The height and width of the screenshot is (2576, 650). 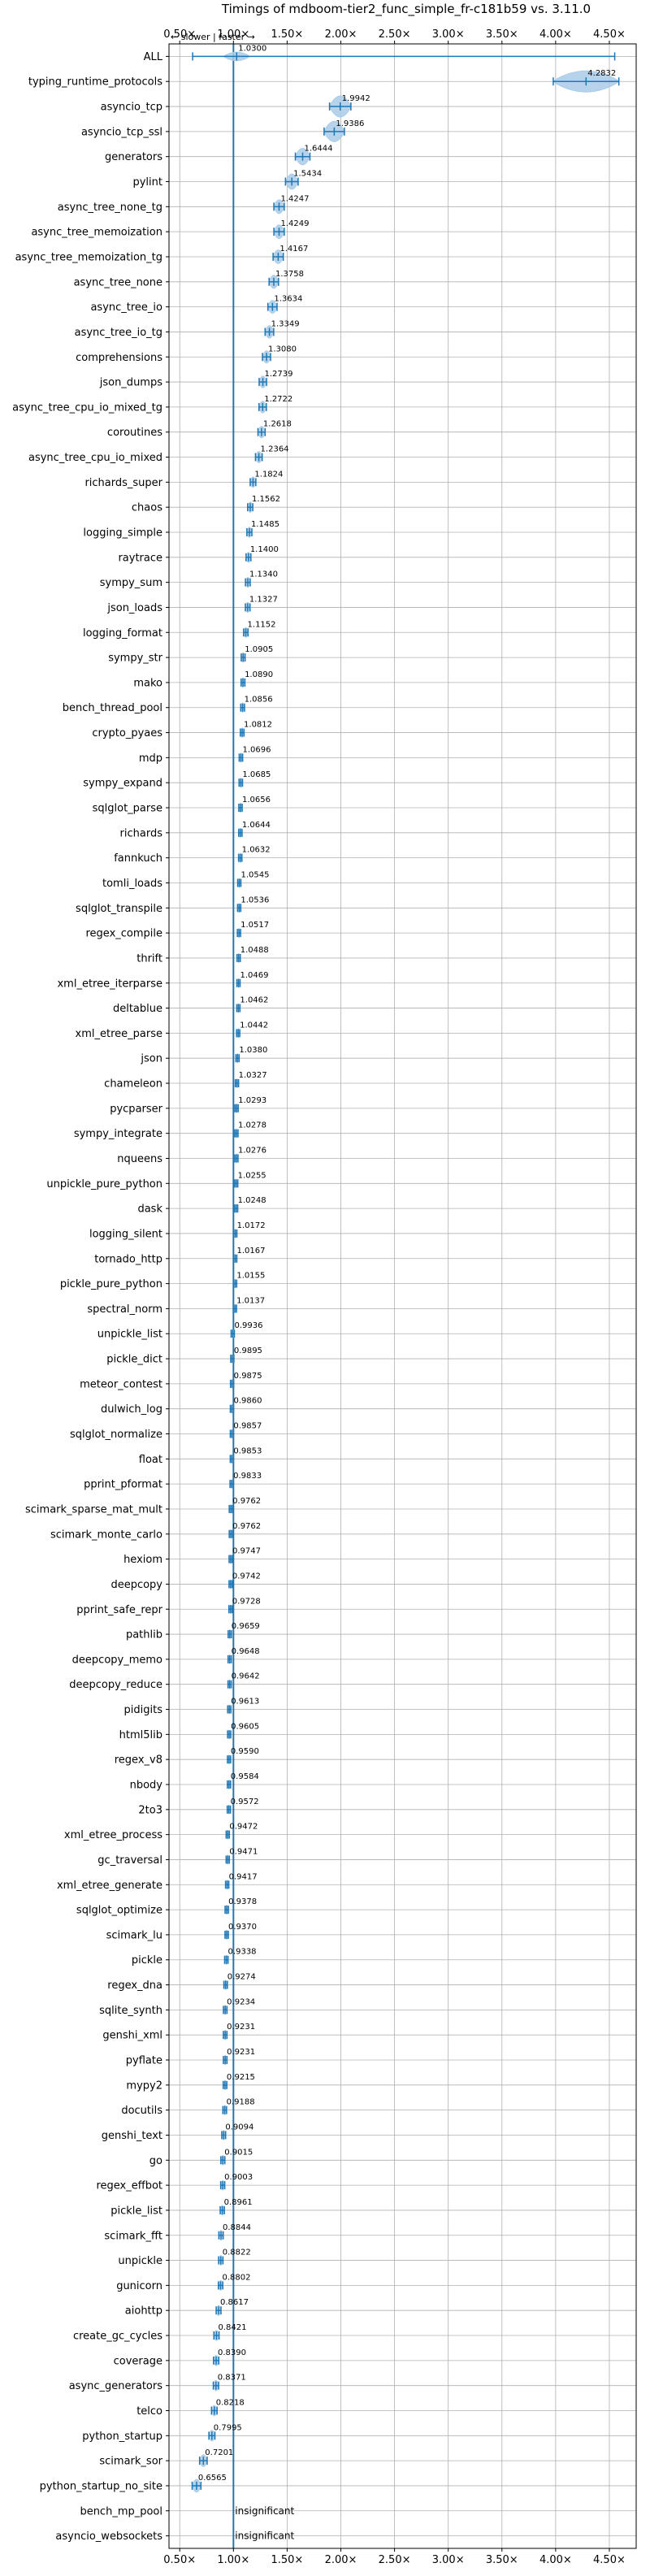 I want to click on benchmark-name-label: go, so click(x=156, y=2161).